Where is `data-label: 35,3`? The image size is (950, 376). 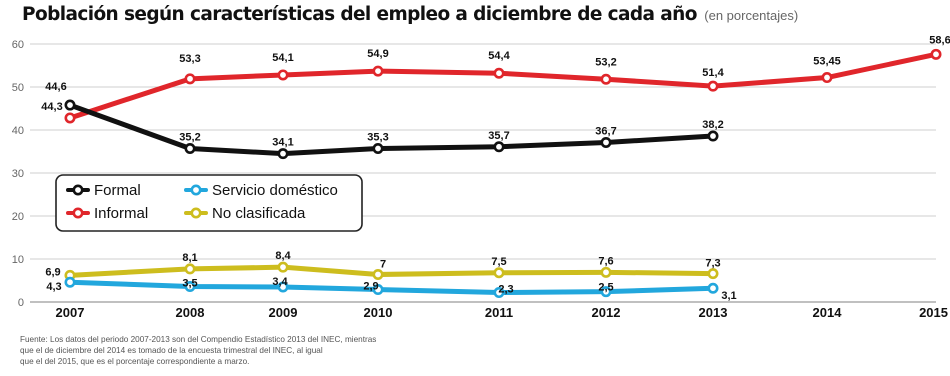
data-label: 35,3 is located at coordinates (377, 137).